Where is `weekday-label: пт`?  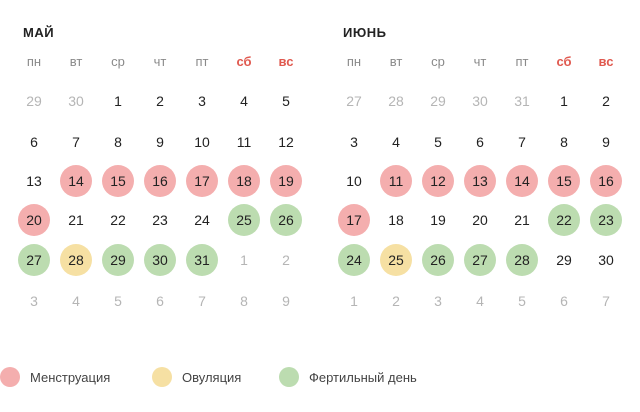 weekday-label: пт is located at coordinates (522, 61).